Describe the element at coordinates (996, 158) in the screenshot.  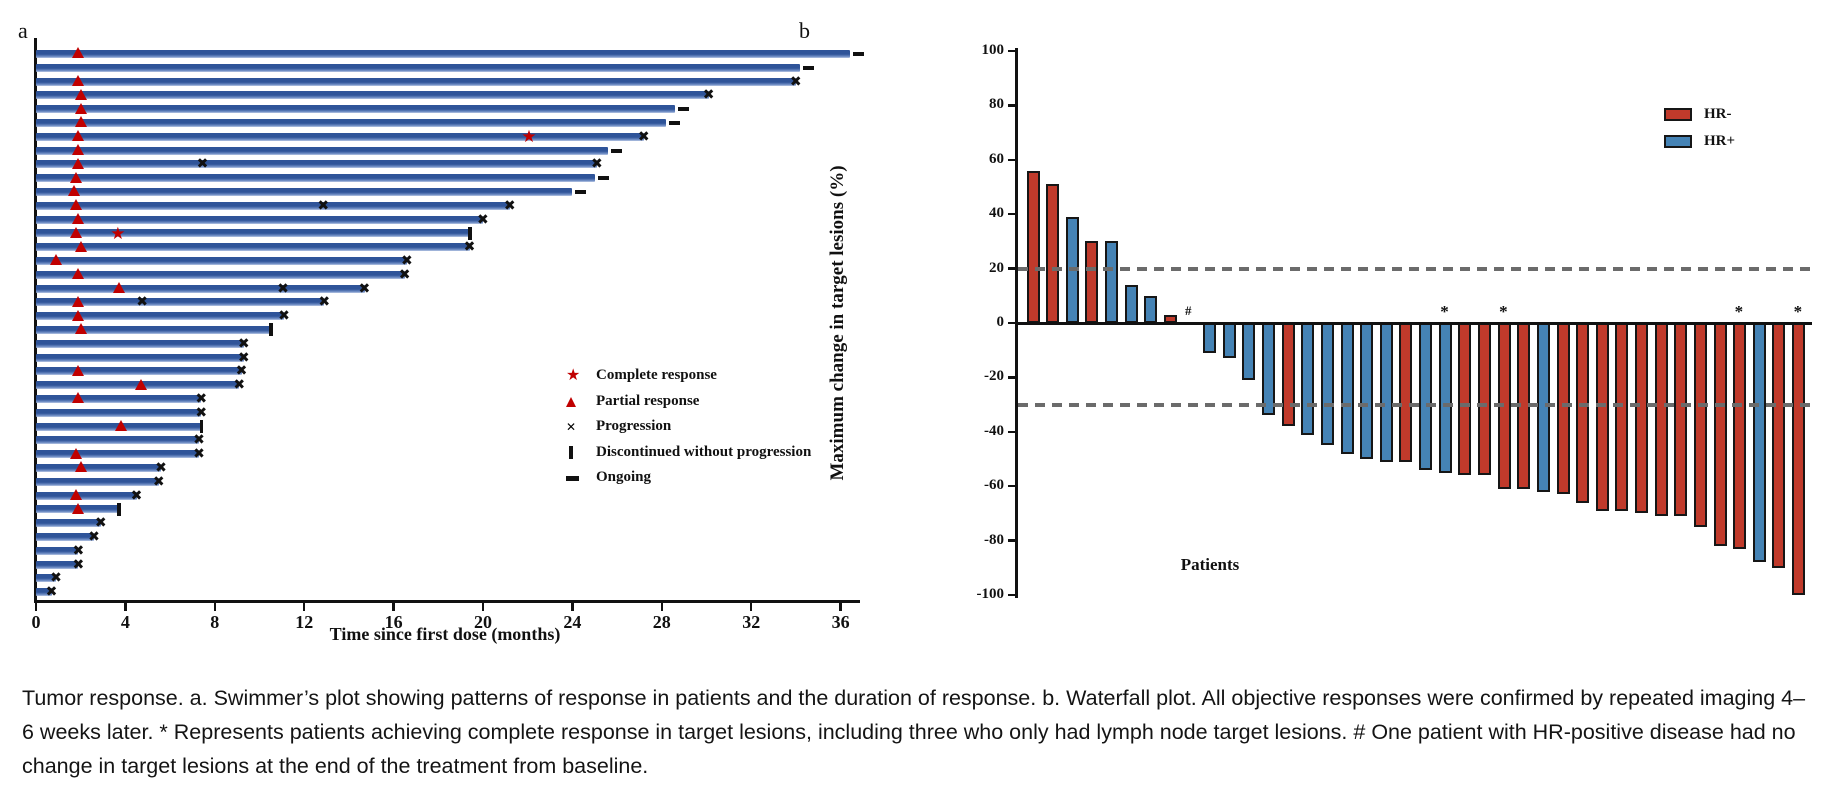
I see `waterfall-y-tick-label: 60` at that location.